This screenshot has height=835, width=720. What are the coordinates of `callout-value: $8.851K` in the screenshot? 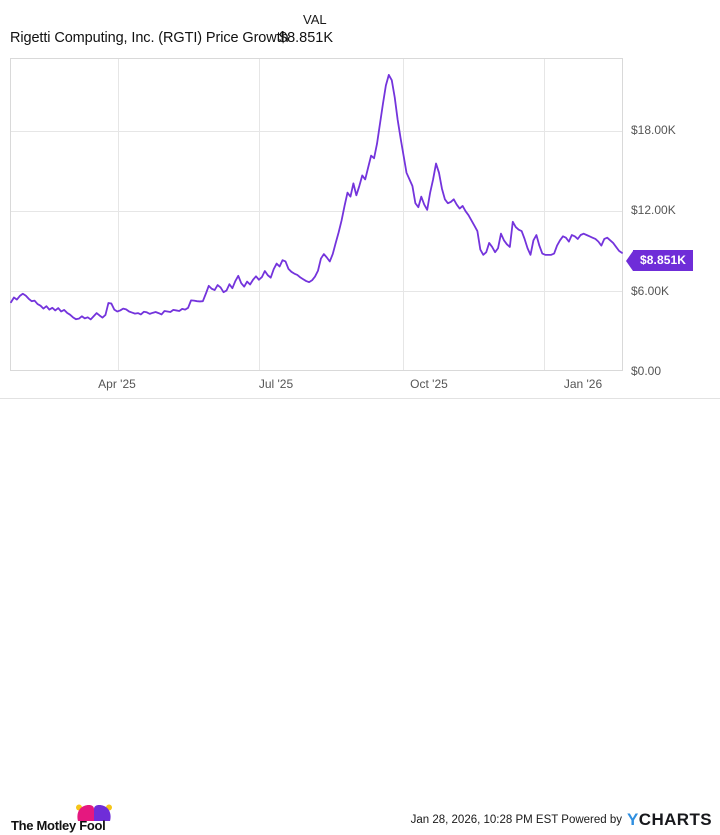 It's located at (663, 260).